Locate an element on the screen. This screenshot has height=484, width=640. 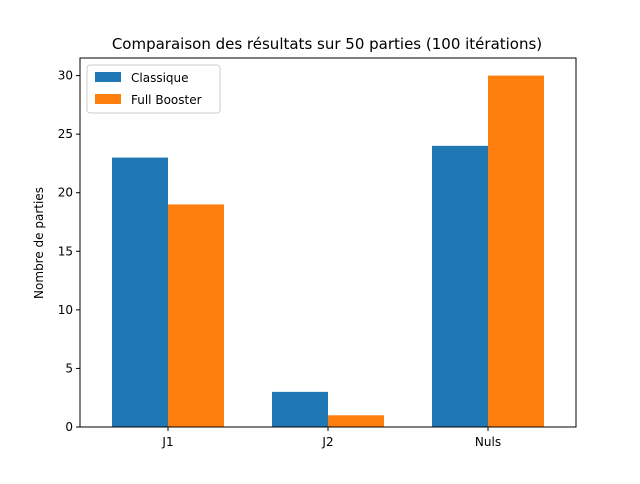
y-tick-label: 10 is located at coordinates (65, 310).